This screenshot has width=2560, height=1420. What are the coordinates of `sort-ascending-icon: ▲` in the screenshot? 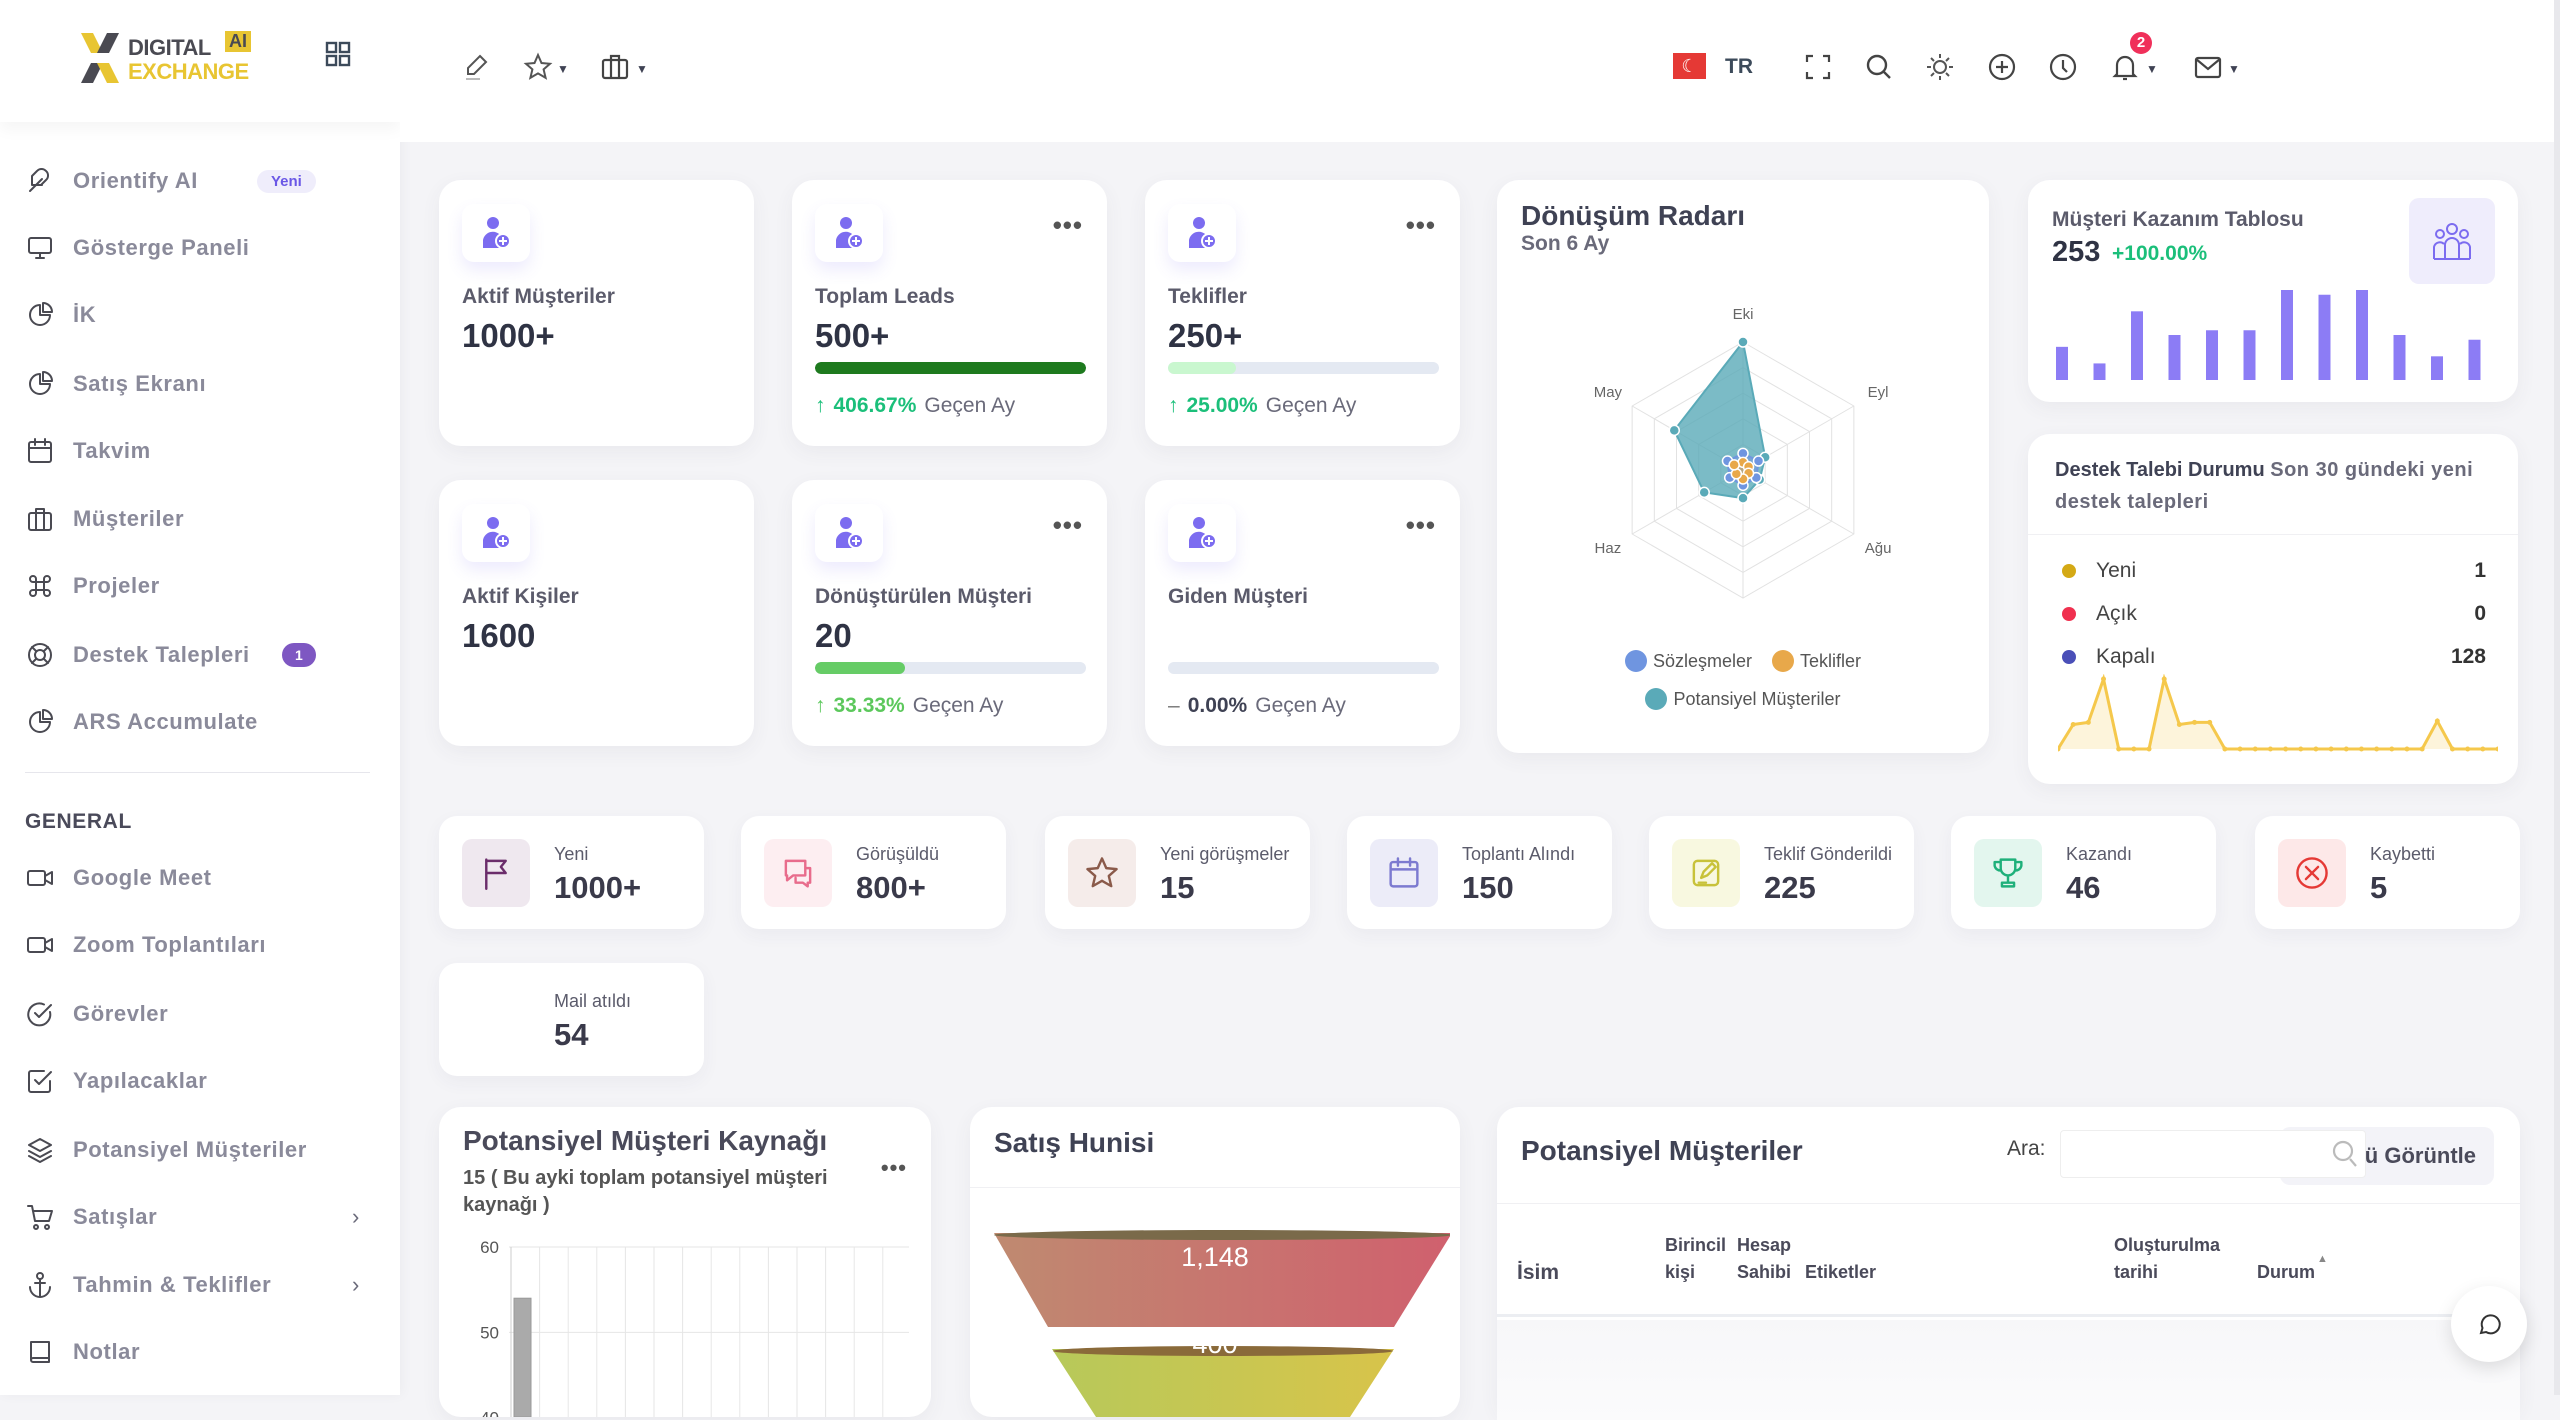 It's located at (2322, 1259).